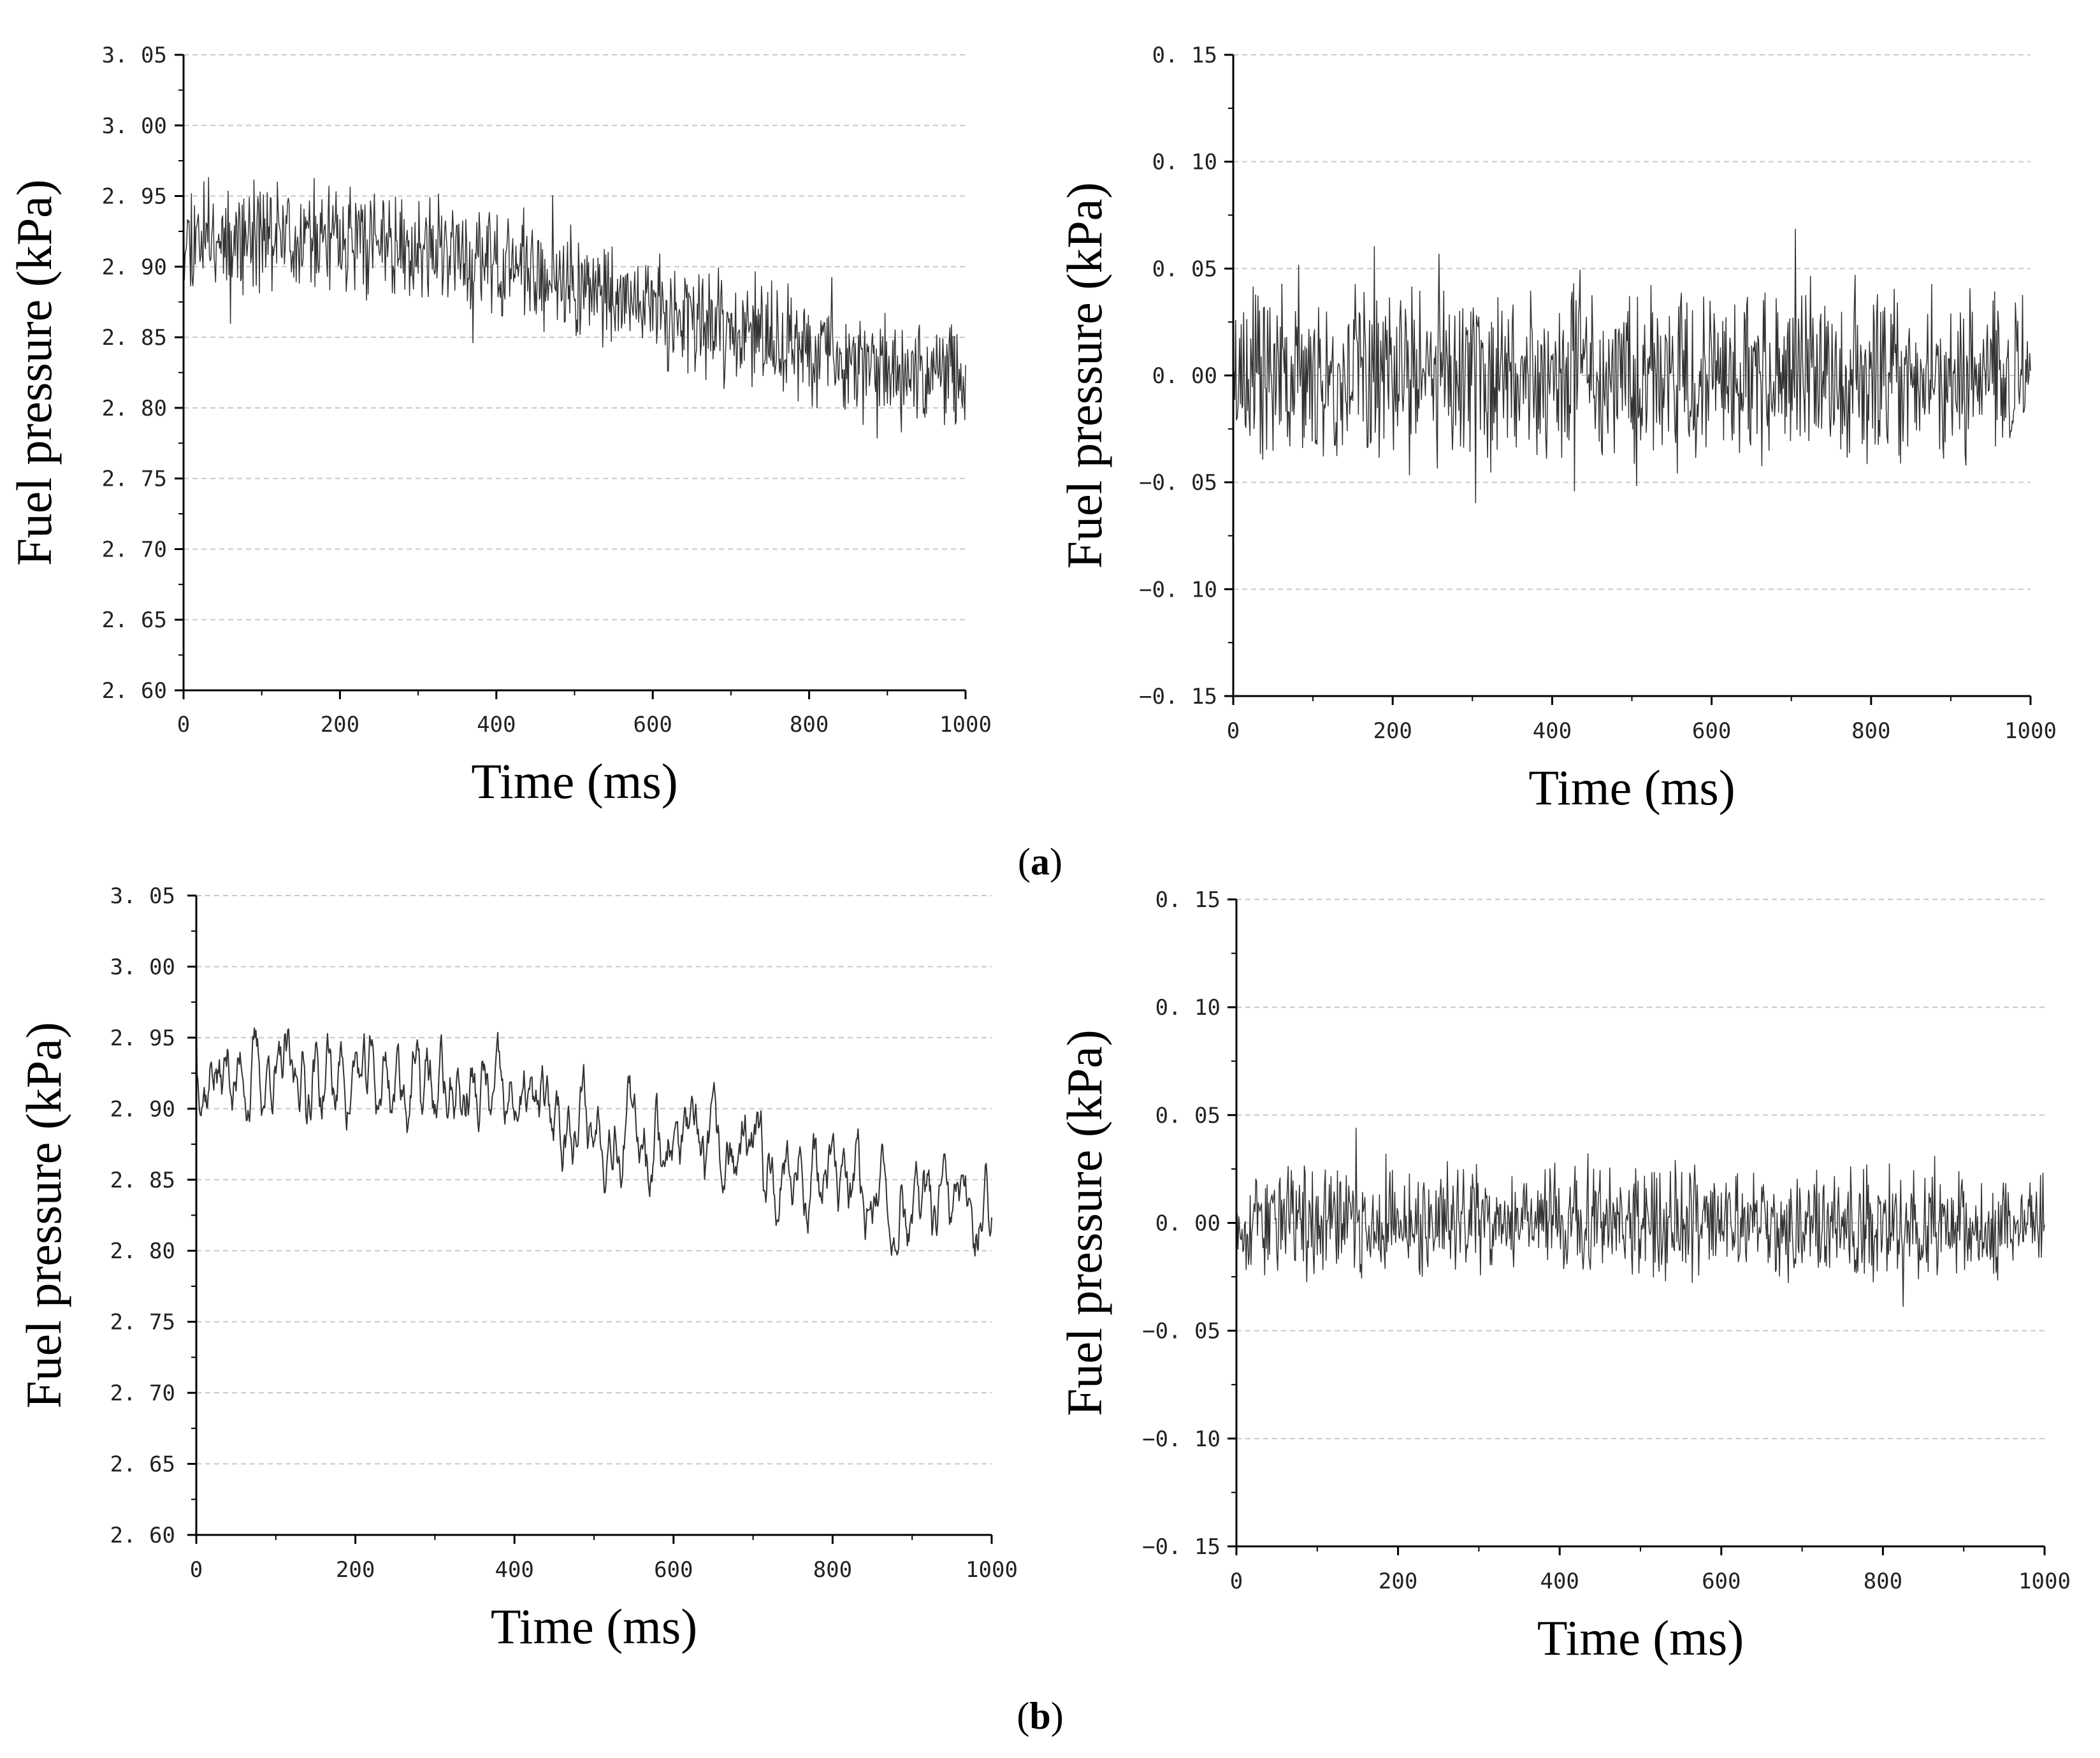 Image resolution: width=2100 pixels, height=1758 pixels. I want to click on caption-b: (b), so click(1040, 1716).